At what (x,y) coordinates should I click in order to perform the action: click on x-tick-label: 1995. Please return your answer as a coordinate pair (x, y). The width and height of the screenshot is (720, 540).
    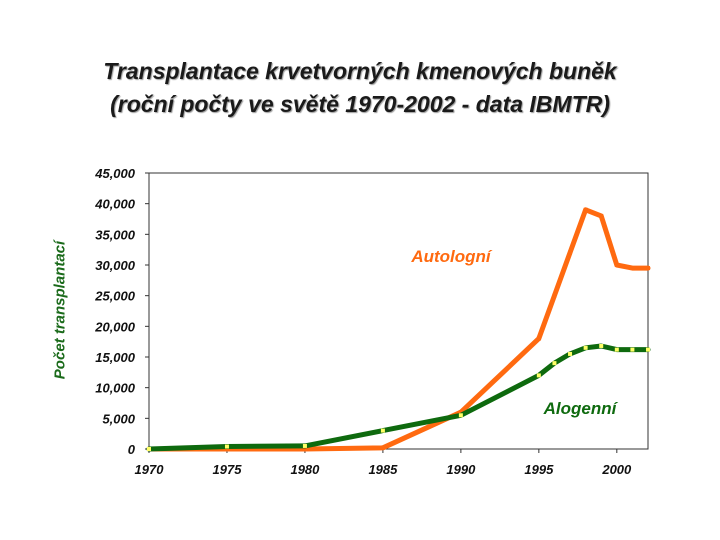
    Looking at the image, I should click on (539, 469).